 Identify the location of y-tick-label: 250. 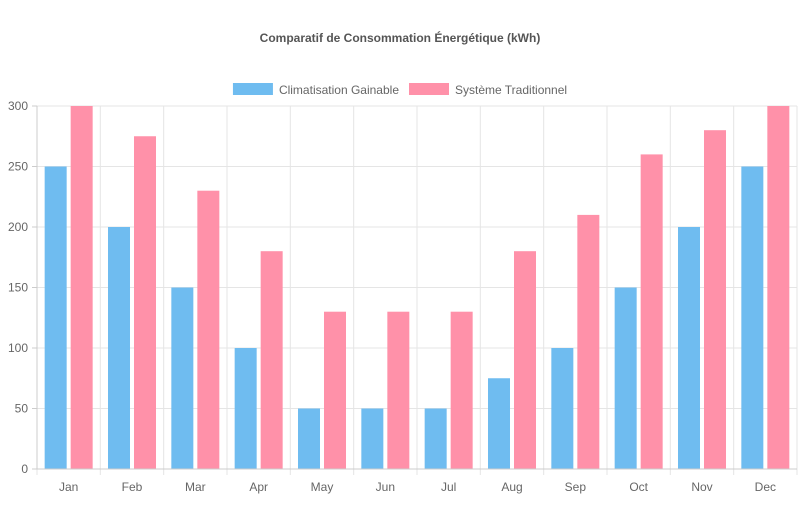
(18, 167).